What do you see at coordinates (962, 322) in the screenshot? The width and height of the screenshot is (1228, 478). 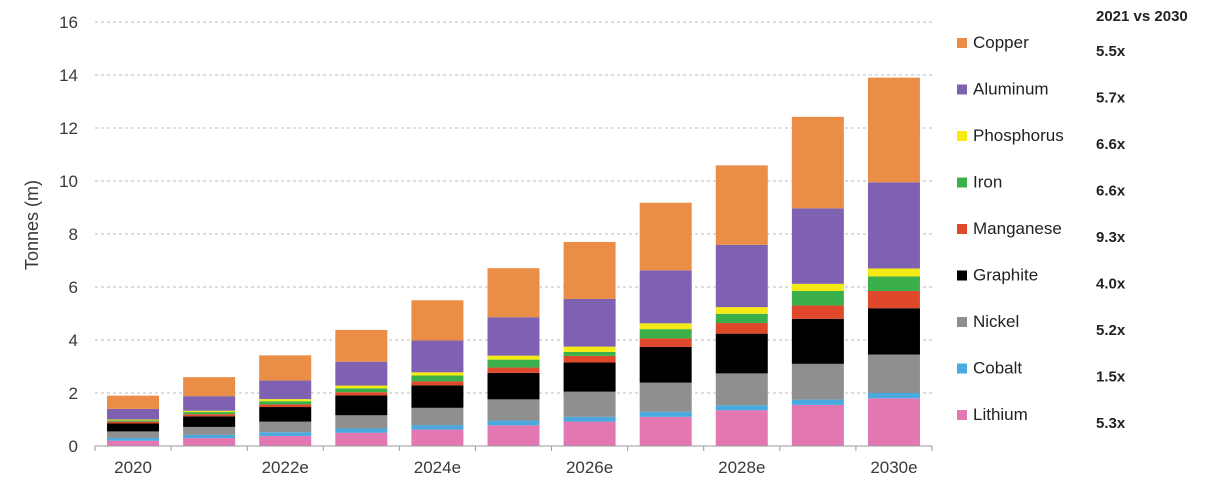 I see `legend-swatch-nickel` at bounding box center [962, 322].